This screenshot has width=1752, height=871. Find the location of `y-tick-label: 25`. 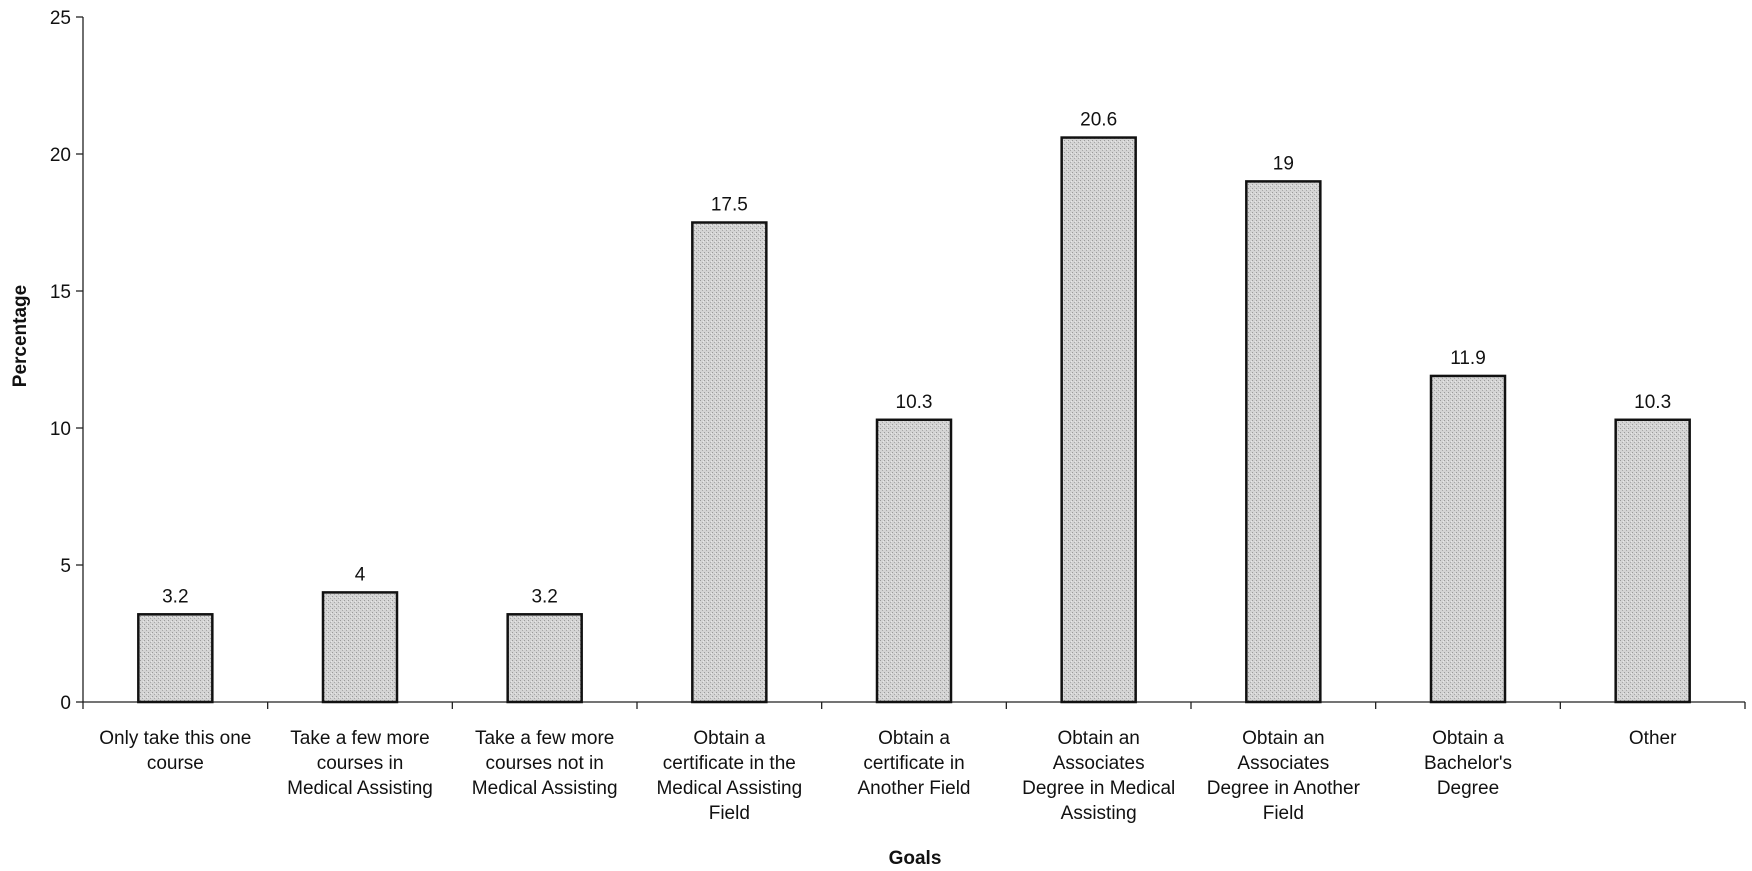

y-tick-label: 25 is located at coordinates (60, 18).